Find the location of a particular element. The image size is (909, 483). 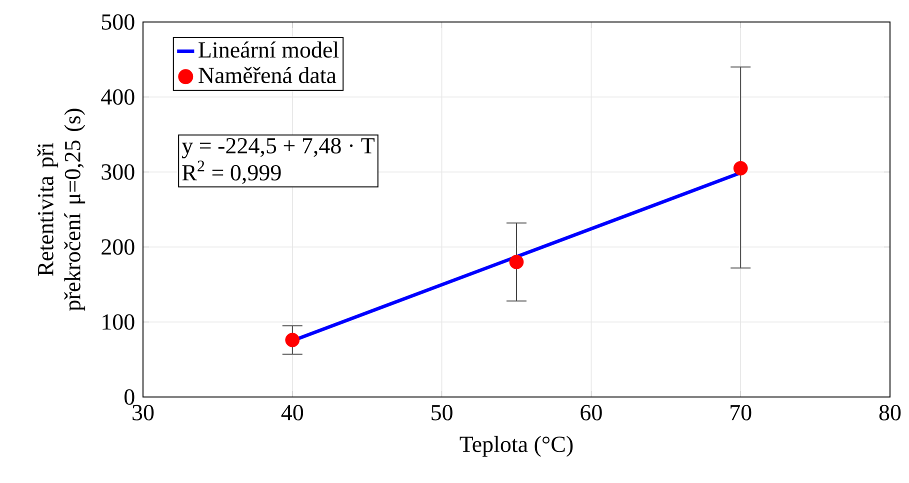

legend-label: Lineární model is located at coordinates (268, 49).